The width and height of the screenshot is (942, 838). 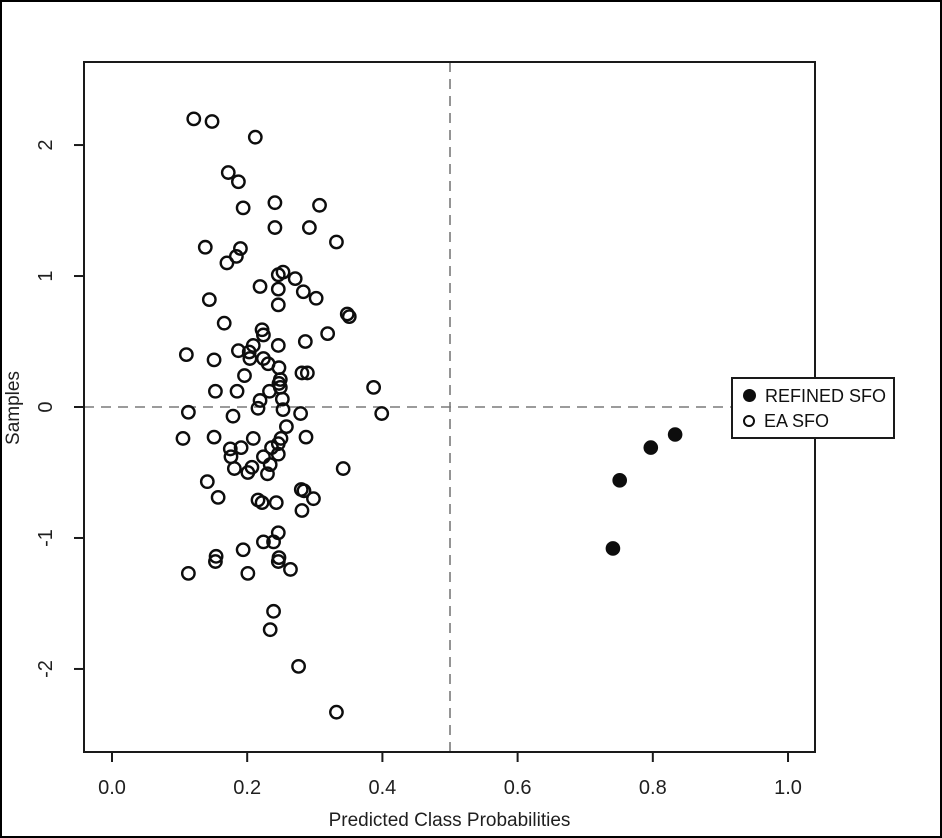 What do you see at coordinates (518, 788) in the screenshot?
I see `x-tick-label: 0.6` at bounding box center [518, 788].